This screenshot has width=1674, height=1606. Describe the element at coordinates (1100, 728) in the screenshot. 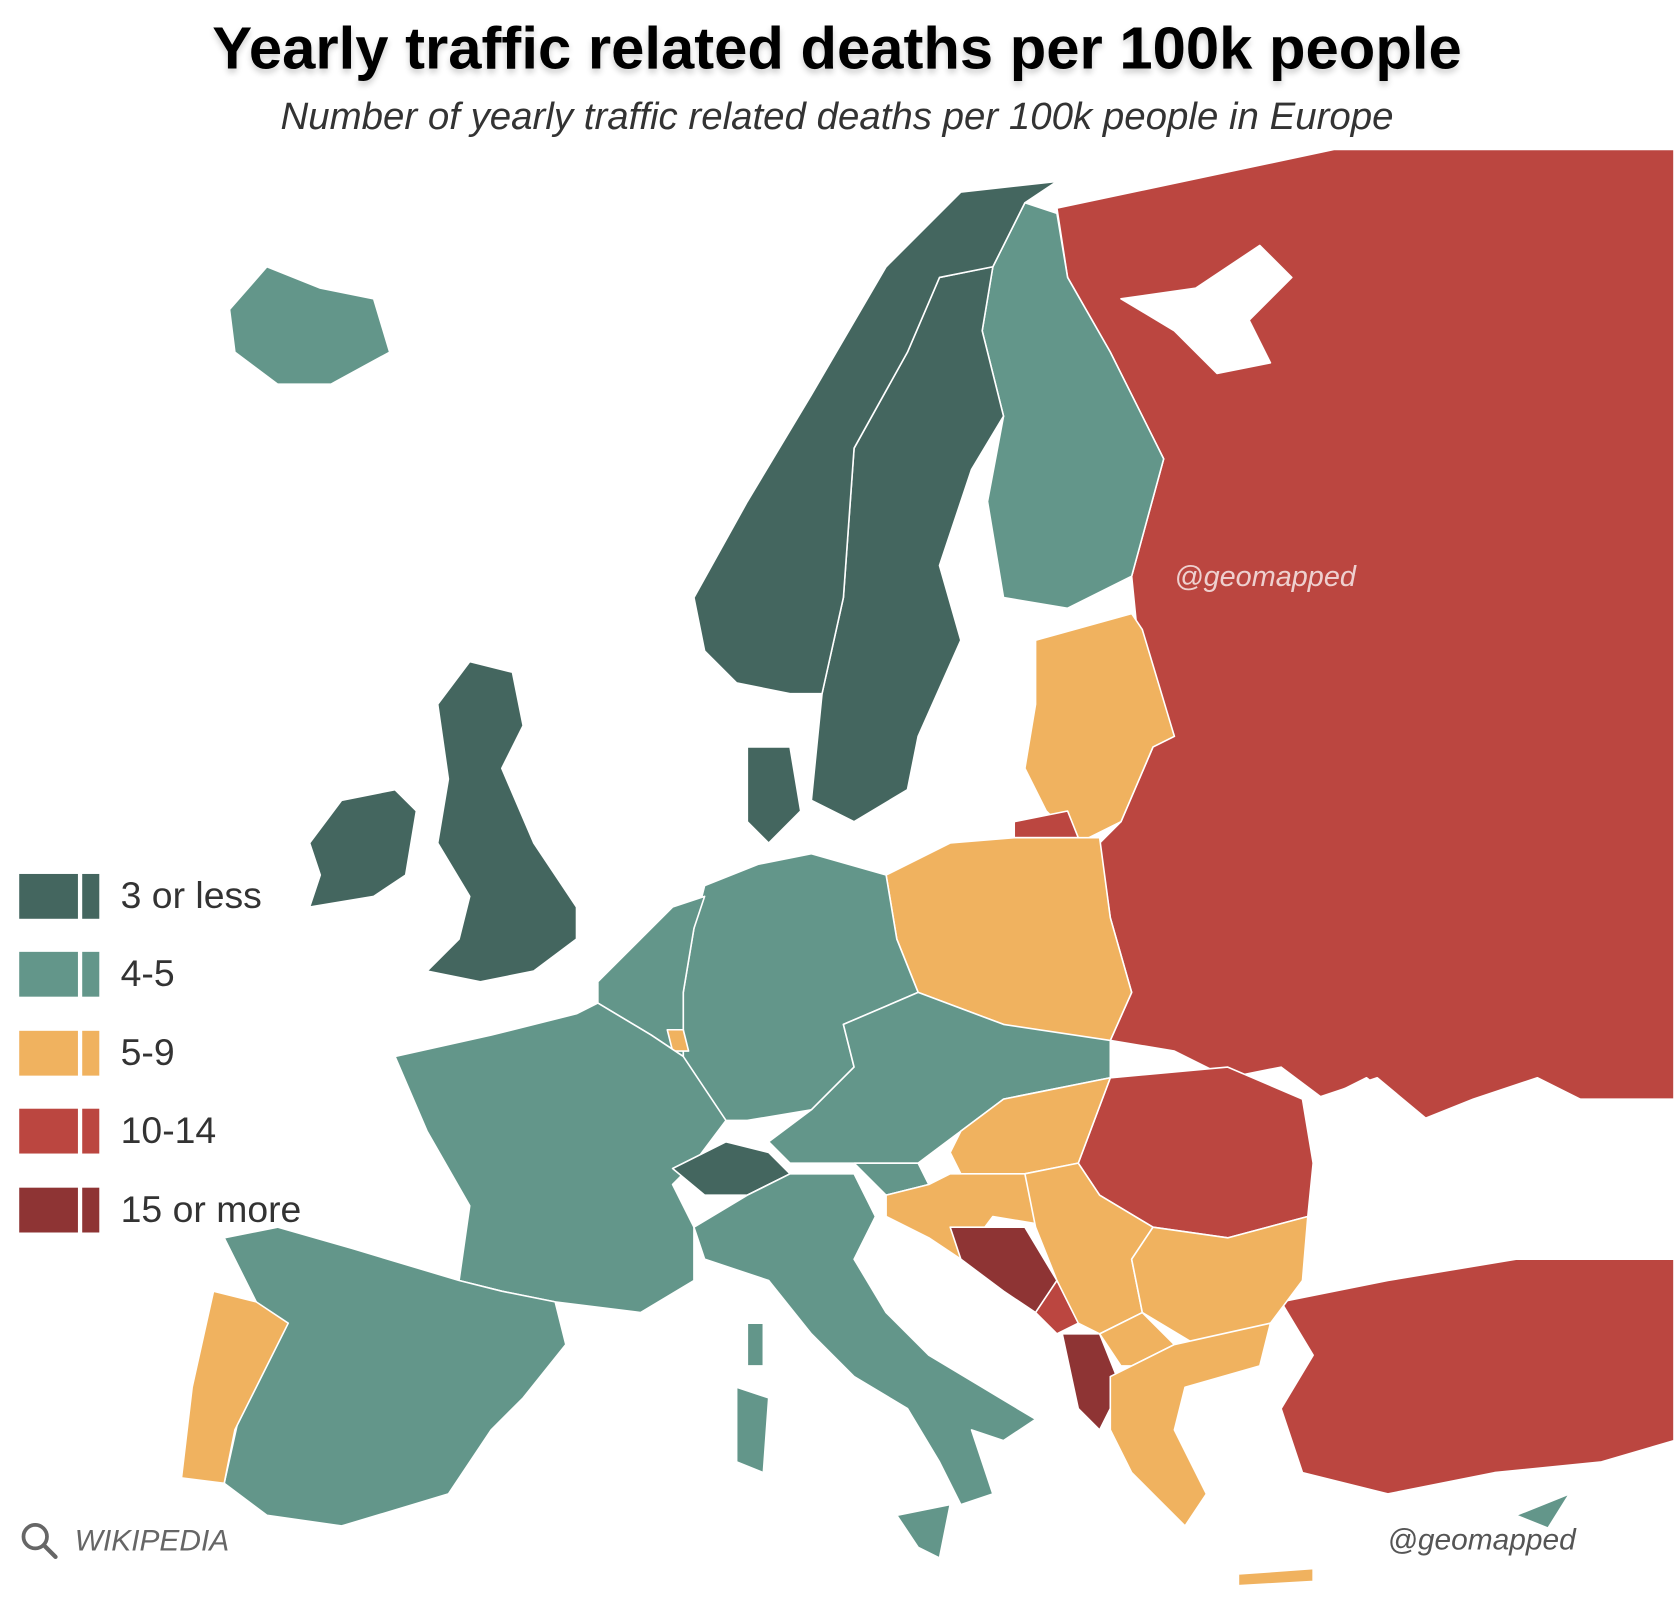

I see `region-baltics` at that location.